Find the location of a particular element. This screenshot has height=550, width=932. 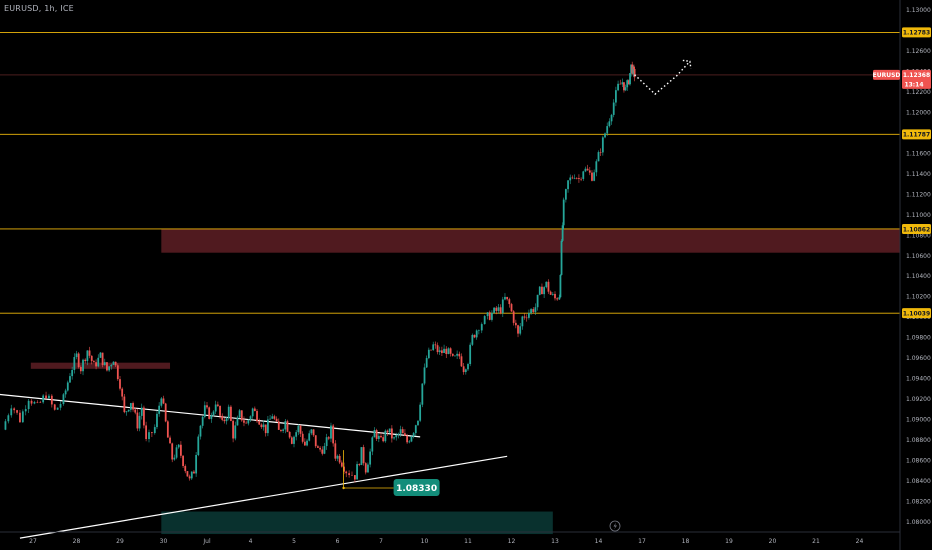

annotation-label: 1.08330 is located at coordinates (416, 489).